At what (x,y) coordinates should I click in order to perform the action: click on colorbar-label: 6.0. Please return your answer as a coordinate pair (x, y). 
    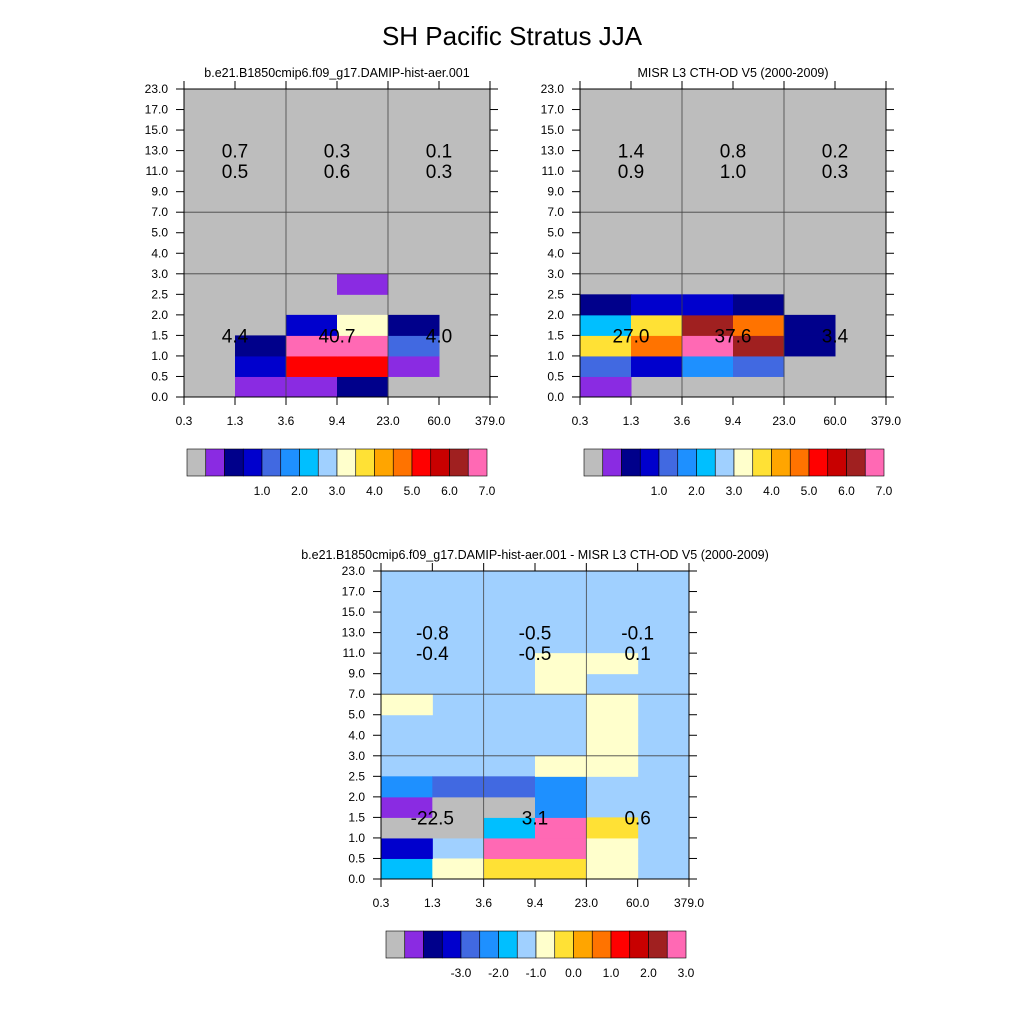
    Looking at the image, I should click on (846, 491).